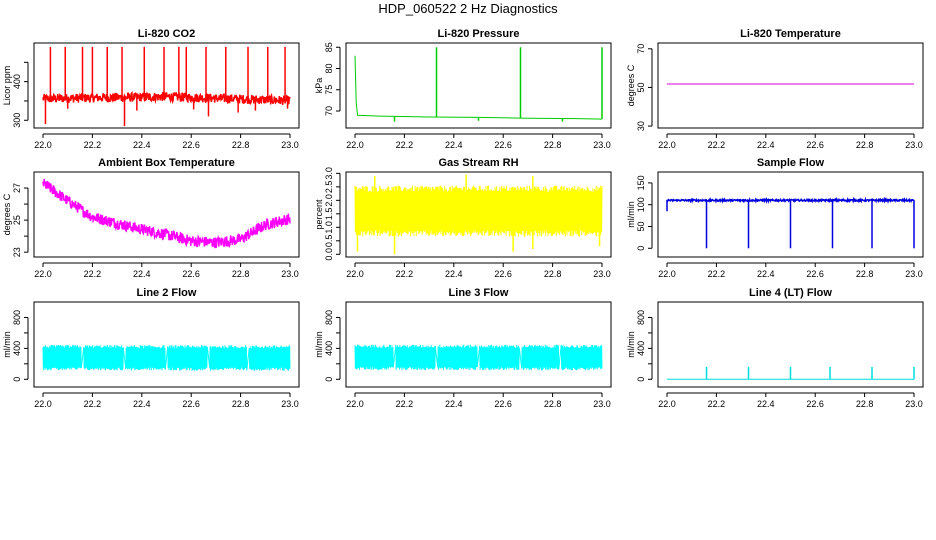  What do you see at coordinates (17, 188) in the screenshot?
I see `y-tick-label: 27` at bounding box center [17, 188].